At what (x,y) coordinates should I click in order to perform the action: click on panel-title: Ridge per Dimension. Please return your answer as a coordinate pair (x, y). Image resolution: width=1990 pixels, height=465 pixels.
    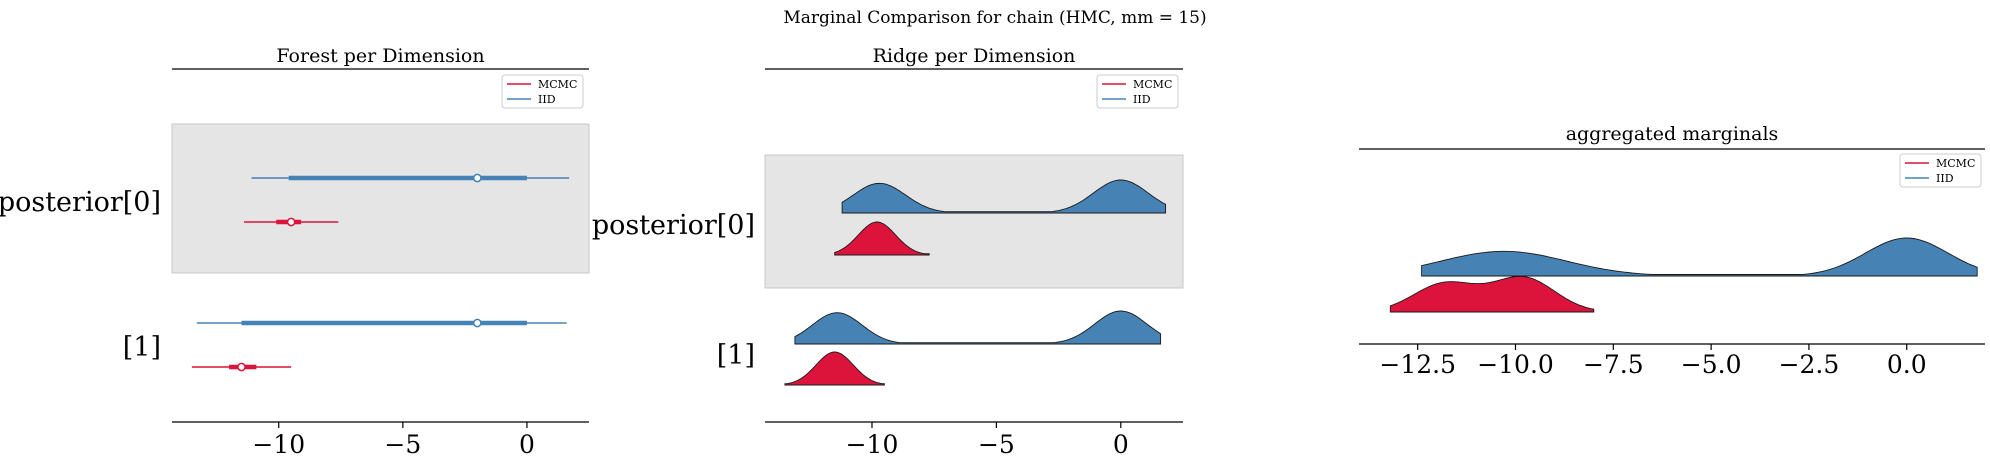
    Looking at the image, I should click on (974, 56).